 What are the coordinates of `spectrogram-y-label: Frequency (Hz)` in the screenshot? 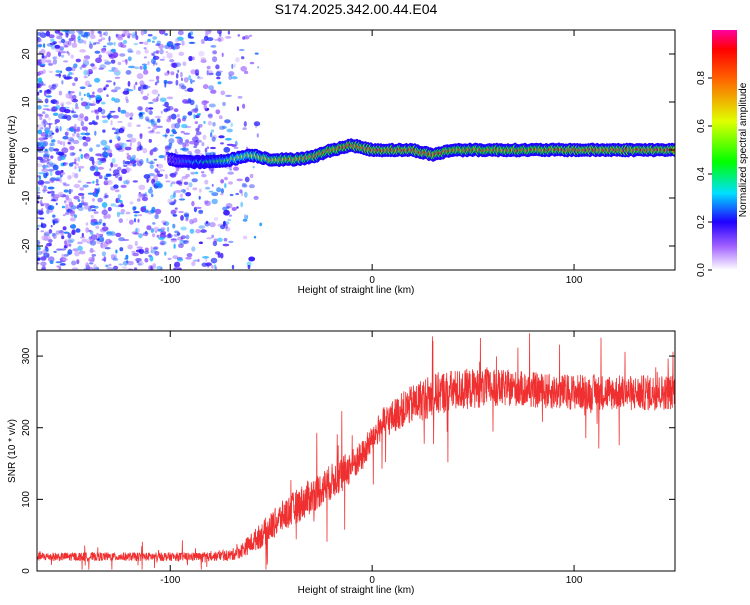 It's located at (12, 150).